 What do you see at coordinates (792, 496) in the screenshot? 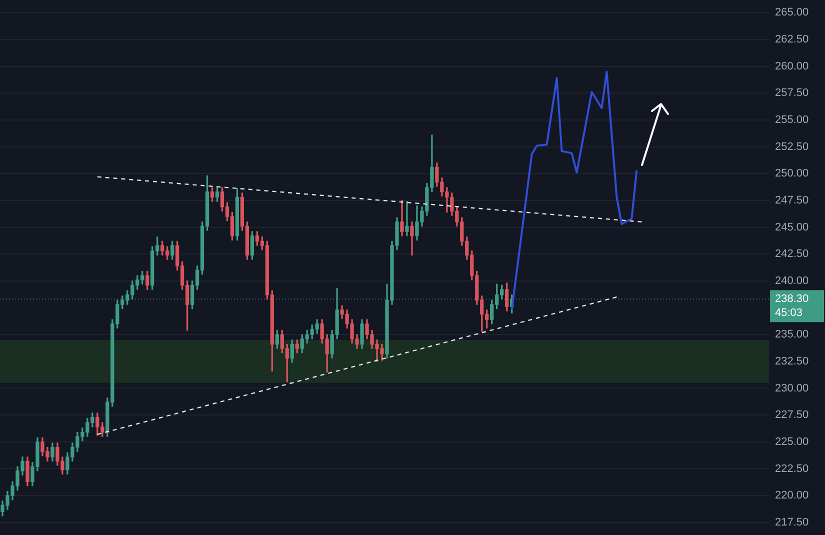
I see `y-tick-label: 220.00` at bounding box center [792, 496].